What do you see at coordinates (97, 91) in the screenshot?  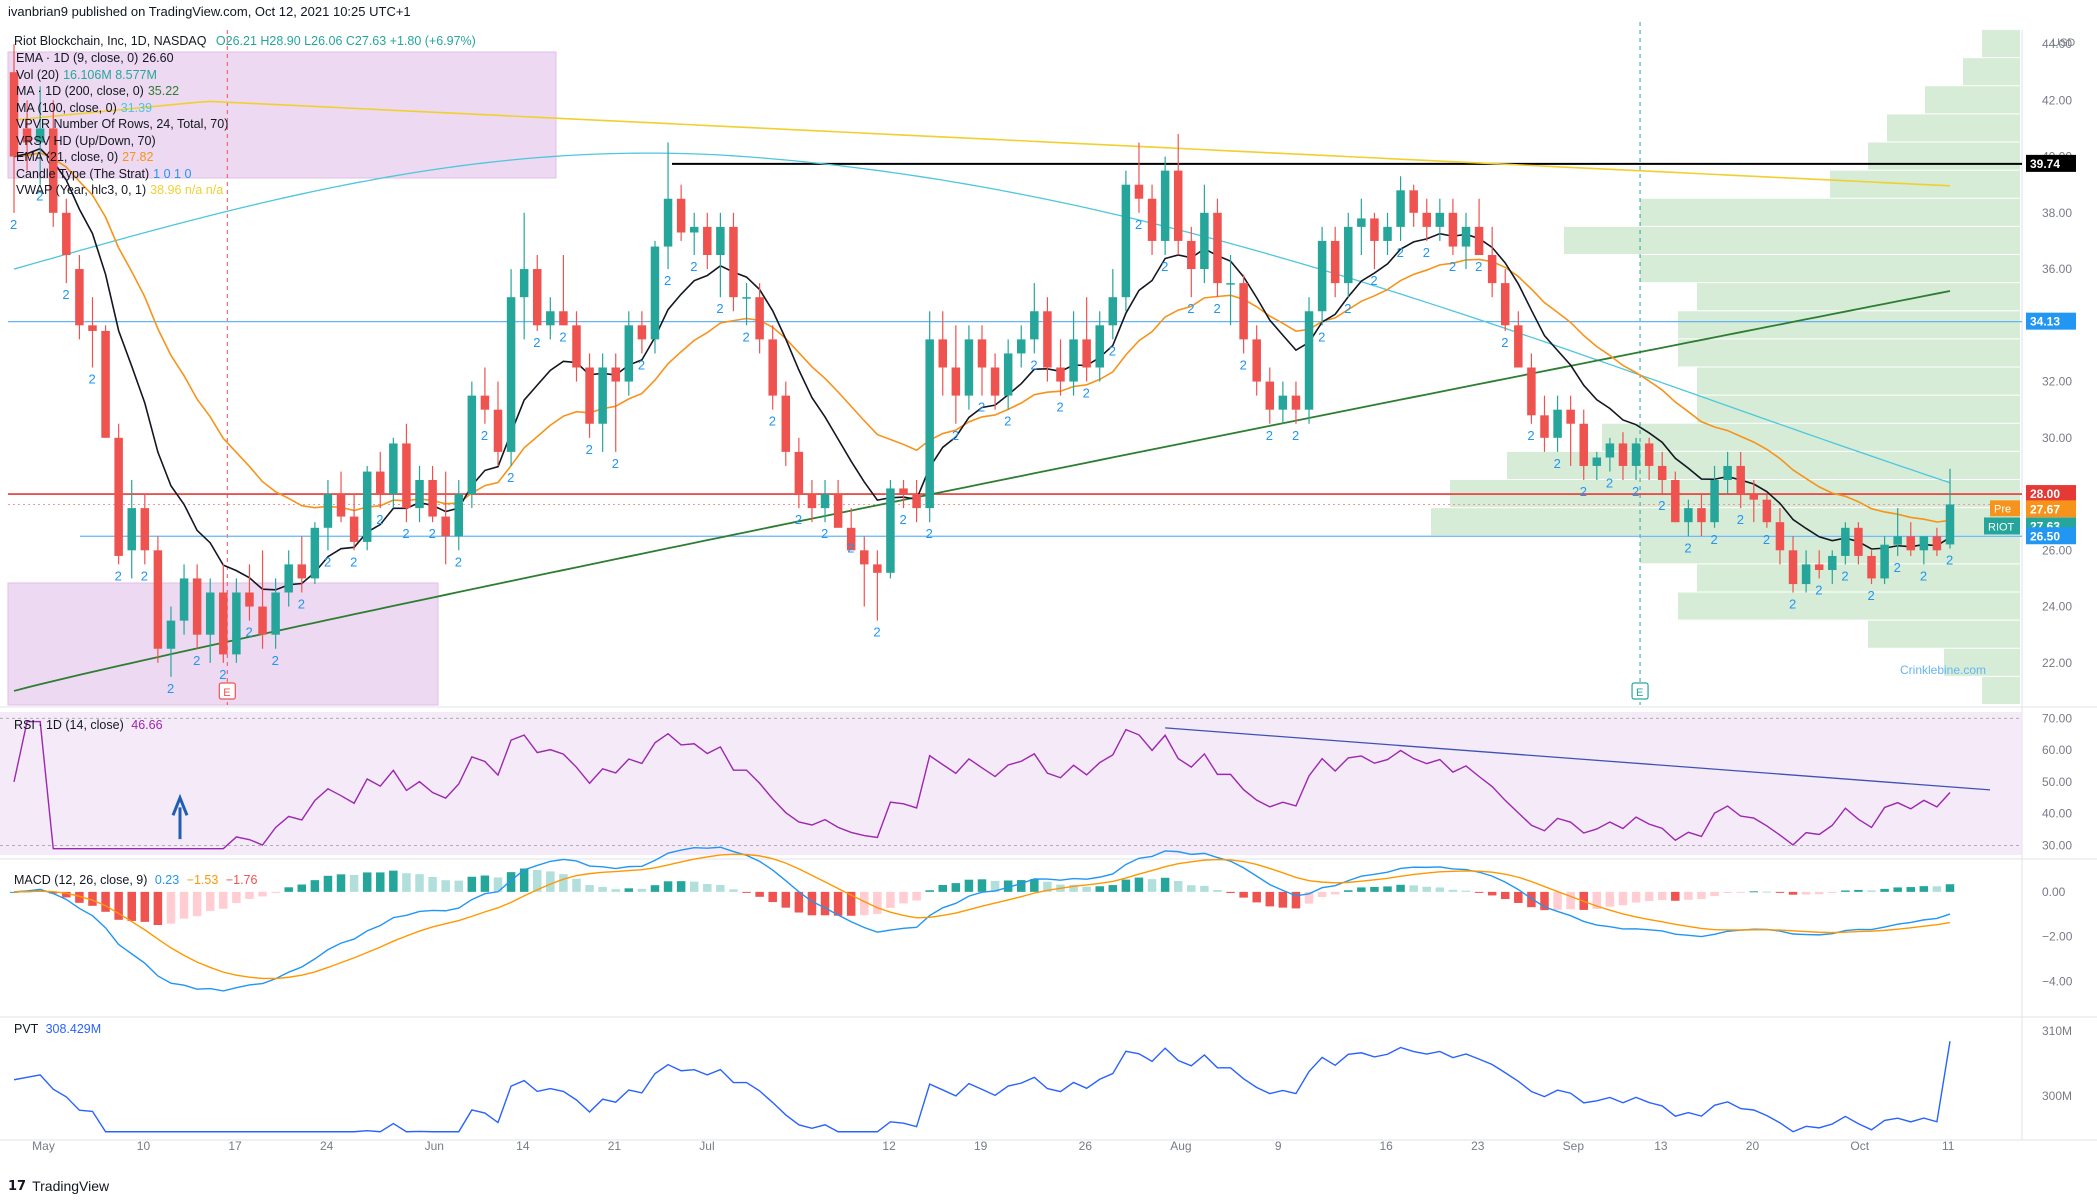 I see `indicator-legend-item: MA · 1D (200, close, 0) 35.22` at bounding box center [97, 91].